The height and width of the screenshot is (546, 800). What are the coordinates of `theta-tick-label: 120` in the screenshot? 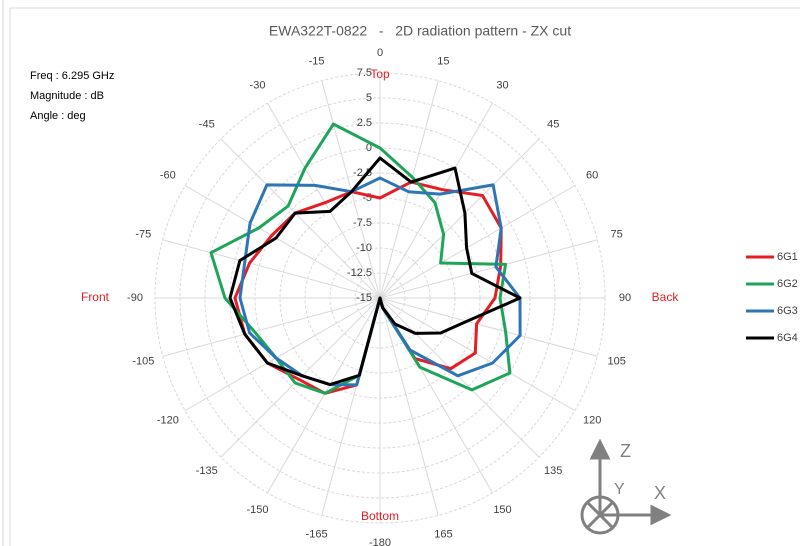 It's located at (592, 420).